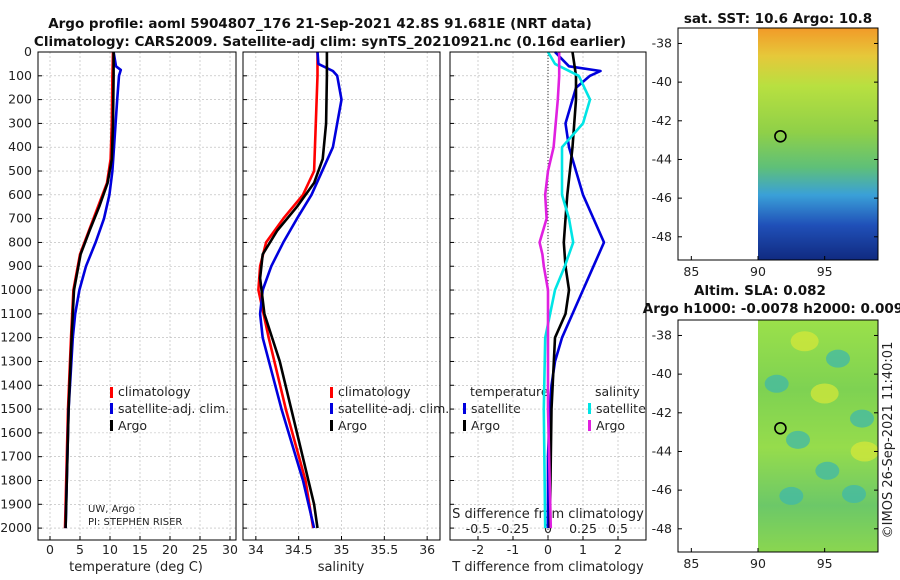  I want to click on difference-xtick-label: -1, so click(513, 549).